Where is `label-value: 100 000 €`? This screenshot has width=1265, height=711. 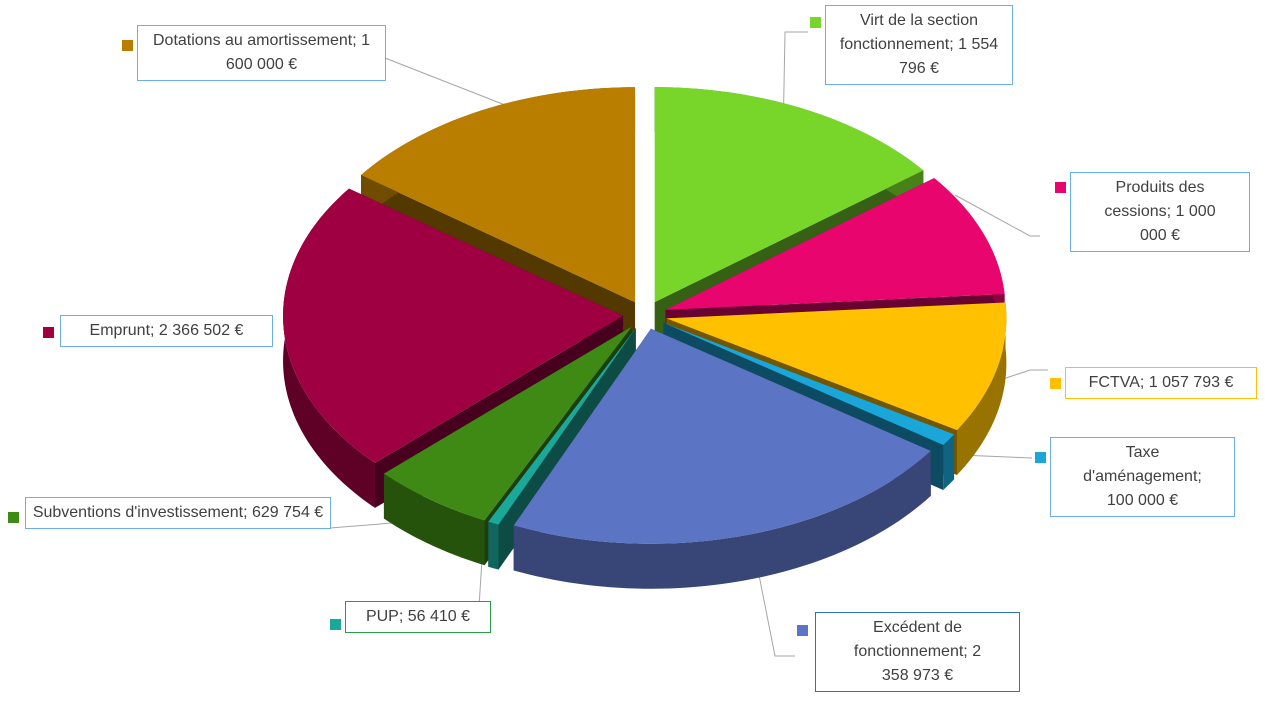 label-value: 100 000 € is located at coordinates (1142, 500).